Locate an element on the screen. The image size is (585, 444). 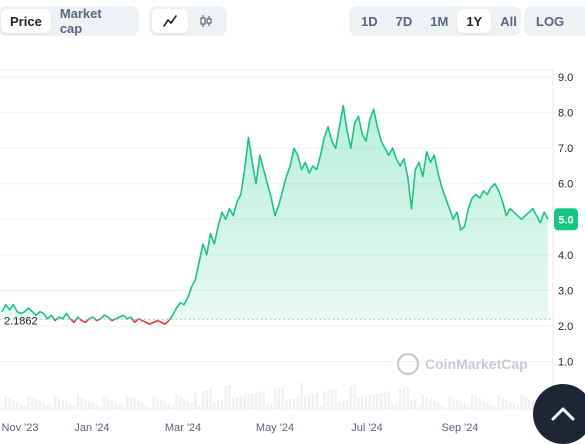
coinmarketcap-watermark: CoinMarketCap is located at coordinates (462, 364).